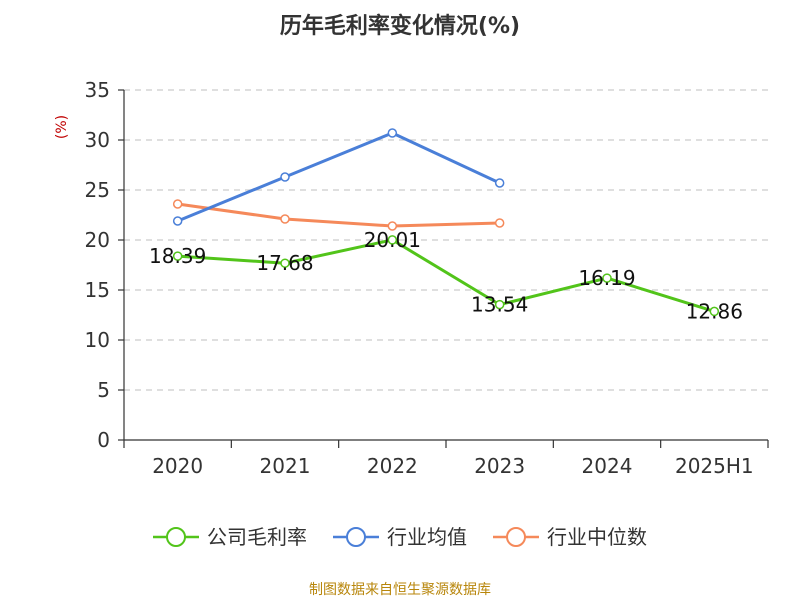 Image resolution: width=800 pixels, height=600 pixels. What do you see at coordinates (97, 90) in the screenshot?
I see `y-tick-label: 35` at bounding box center [97, 90].